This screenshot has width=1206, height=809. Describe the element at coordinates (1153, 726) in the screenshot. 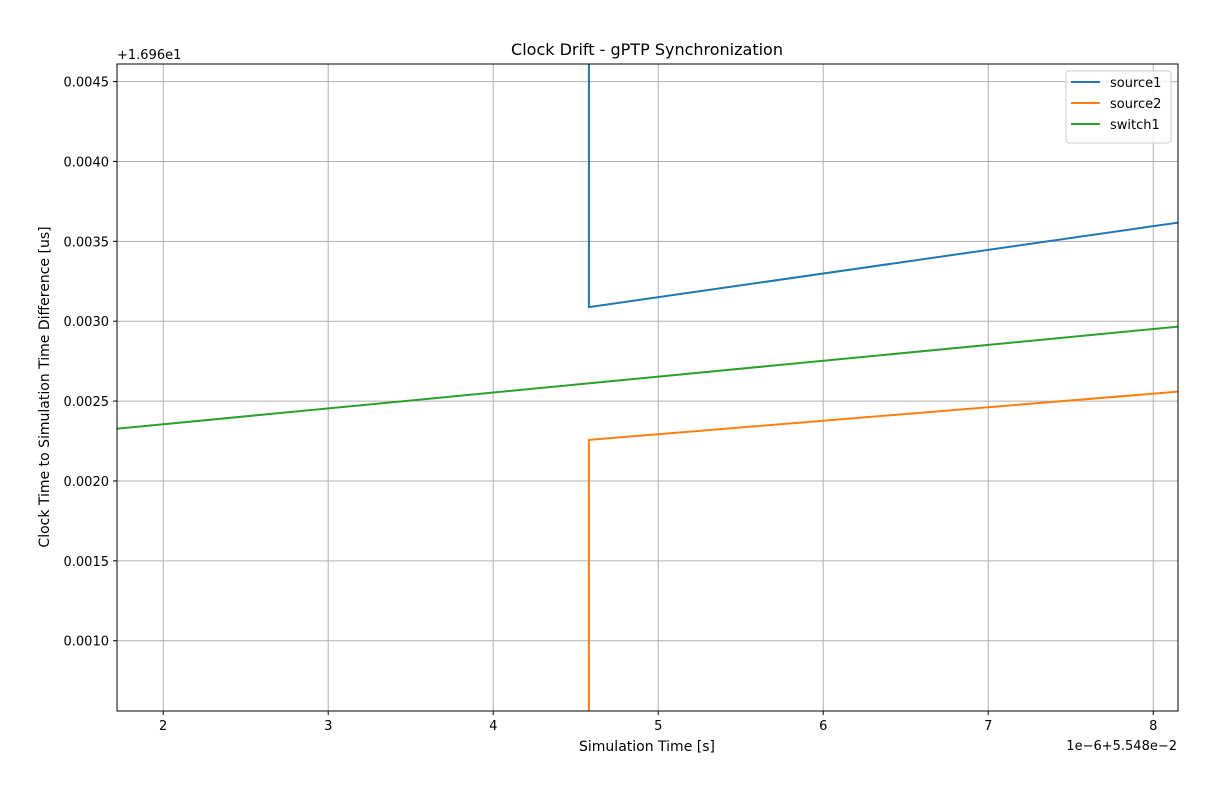

I see `x-tick-label: 8` at that location.